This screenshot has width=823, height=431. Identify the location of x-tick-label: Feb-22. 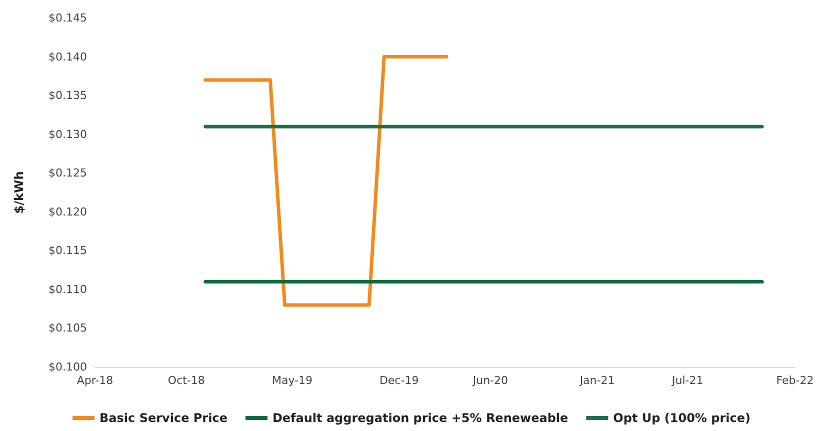
(795, 380).